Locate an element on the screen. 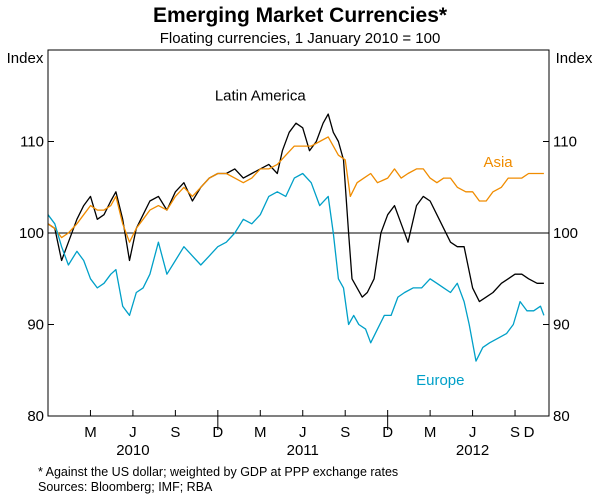 This screenshot has height=501, width=600. y-tick-label-right: 110 is located at coordinates (565, 142).